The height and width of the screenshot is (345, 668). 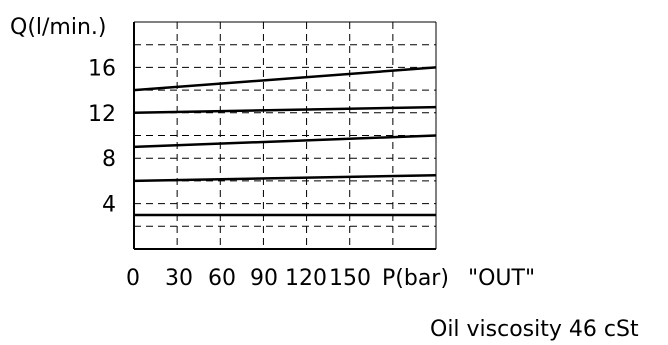 What do you see at coordinates (350, 278) in the screenshot?
I see `x-tick-label: 150` at bounding box center [350, 278].